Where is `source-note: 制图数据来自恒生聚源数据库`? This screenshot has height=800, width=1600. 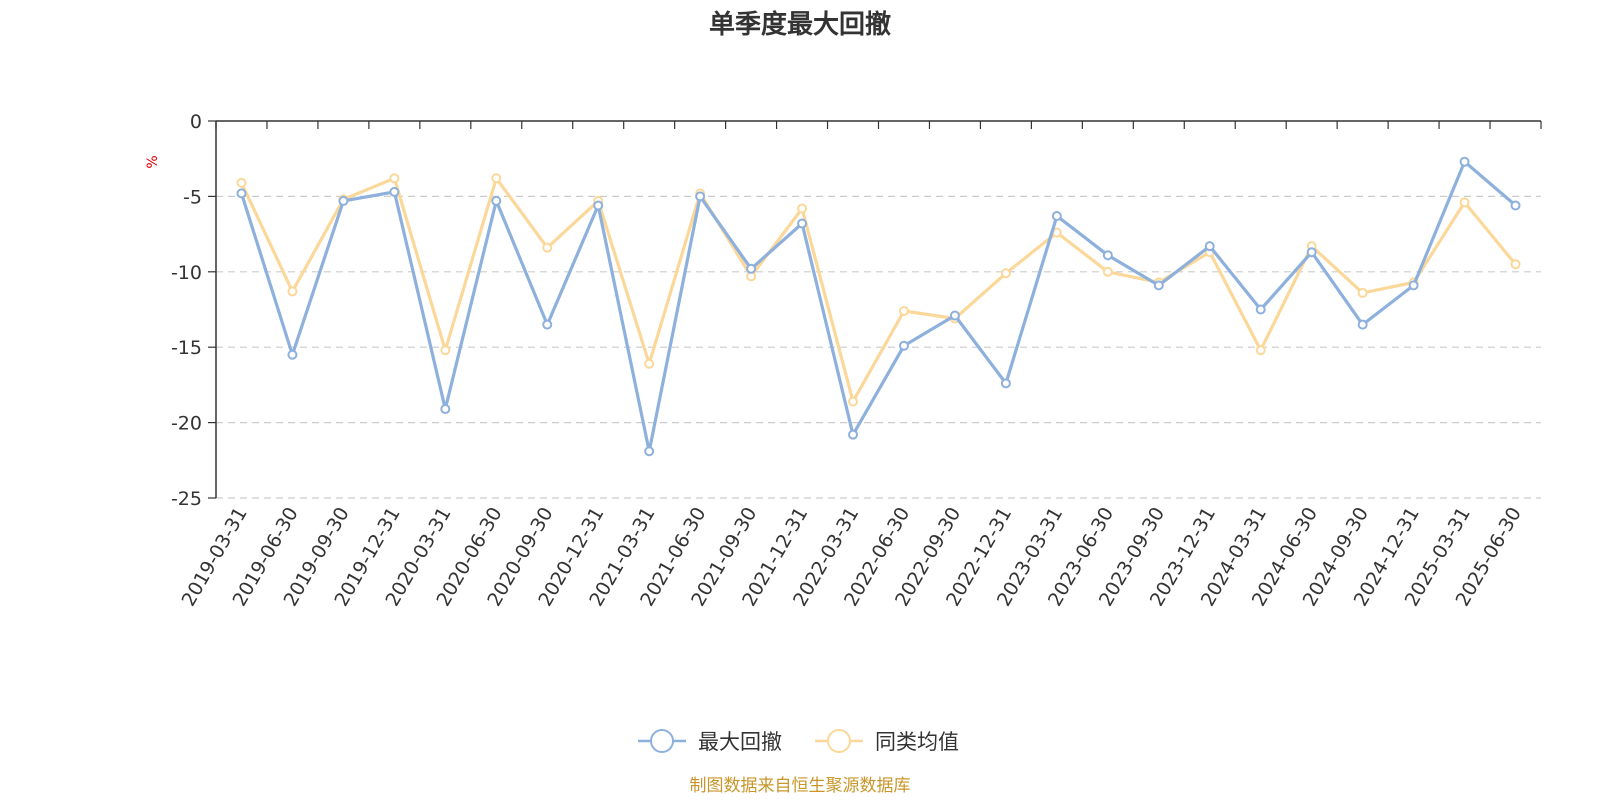
source-note: 制图数据来自恒生聚源数据库 is located at coordinates (800, 786).